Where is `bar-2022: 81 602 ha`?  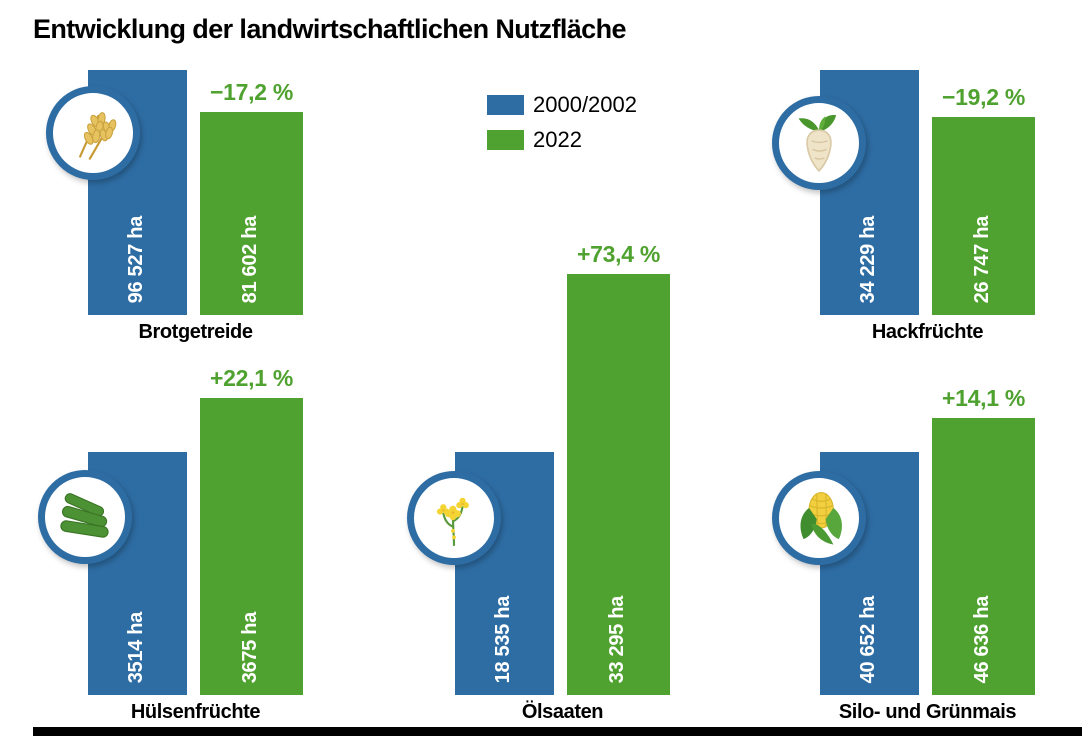
bar-2022: 81 602 ha is located at coordinates (251, 213).